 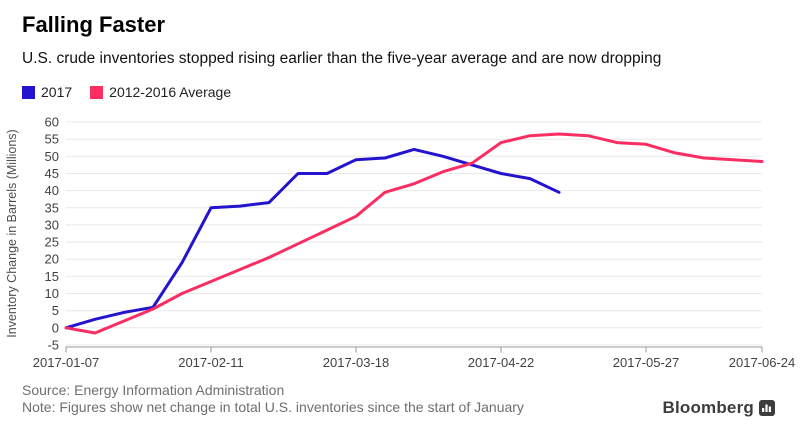 I want to click on x-tick-label: 2017-06-24, so click(x=762, y=362).